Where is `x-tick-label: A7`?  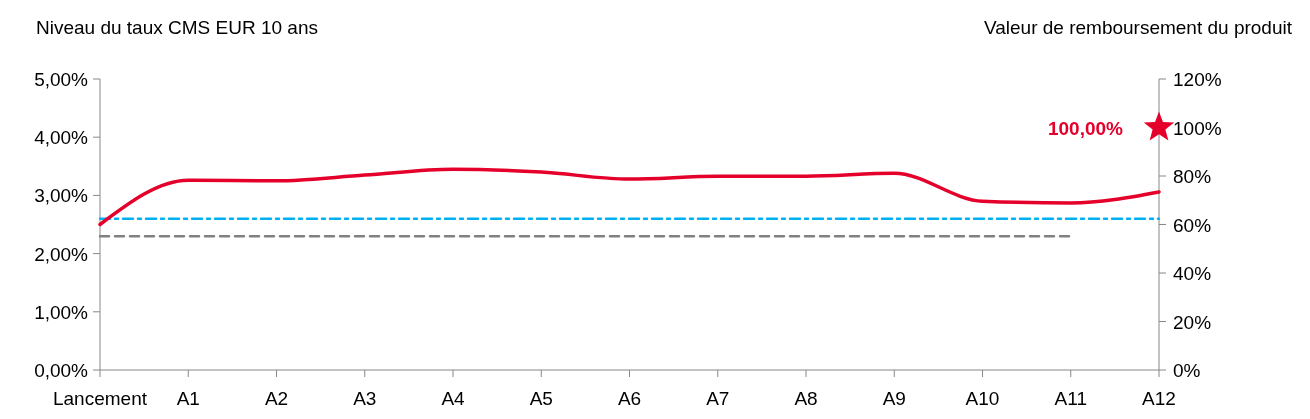 x-tick-label: A7 is located at coordinates (718, 398).